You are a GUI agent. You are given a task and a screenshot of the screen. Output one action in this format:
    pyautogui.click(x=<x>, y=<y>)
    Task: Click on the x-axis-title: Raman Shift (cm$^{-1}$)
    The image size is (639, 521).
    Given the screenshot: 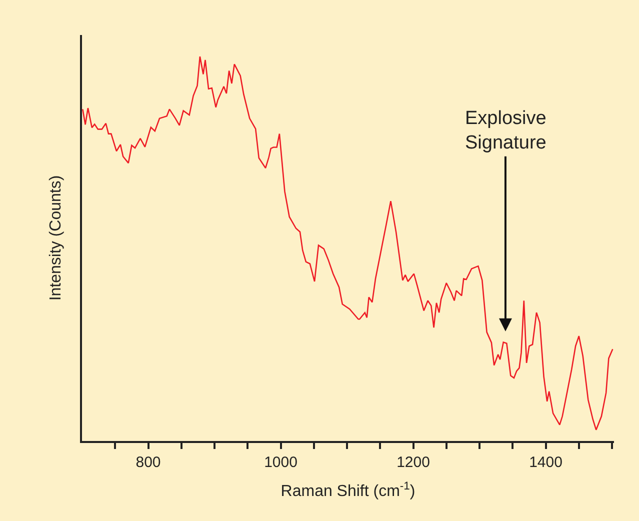 What is the action you would take?
    pyautogui.click(x=348, y=490)
    